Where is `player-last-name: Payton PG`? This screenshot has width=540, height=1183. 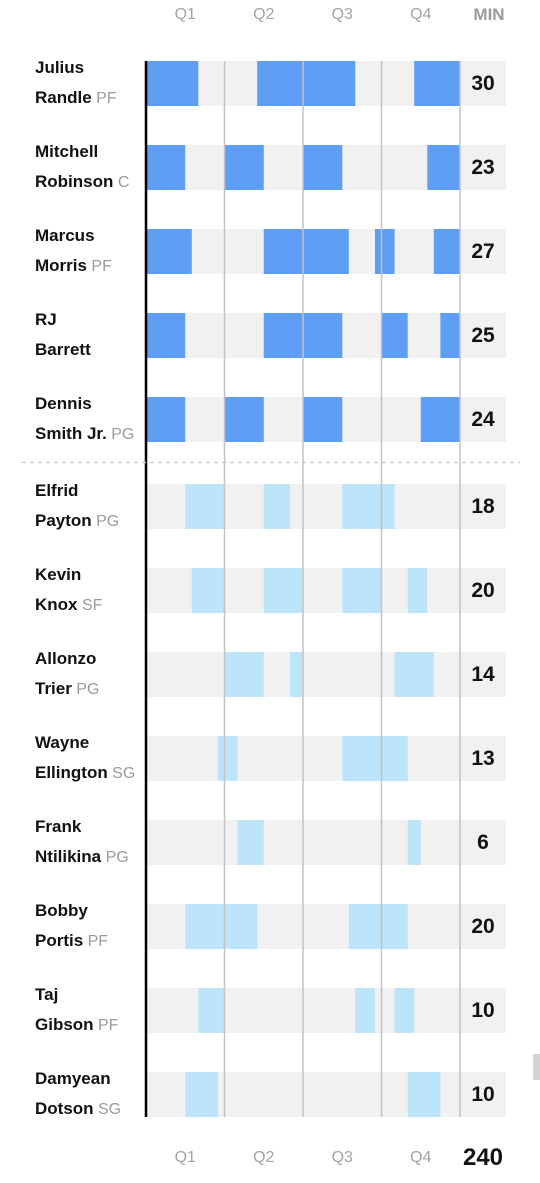
player-last-name: Payton PG is located at coordinates (77, 521).